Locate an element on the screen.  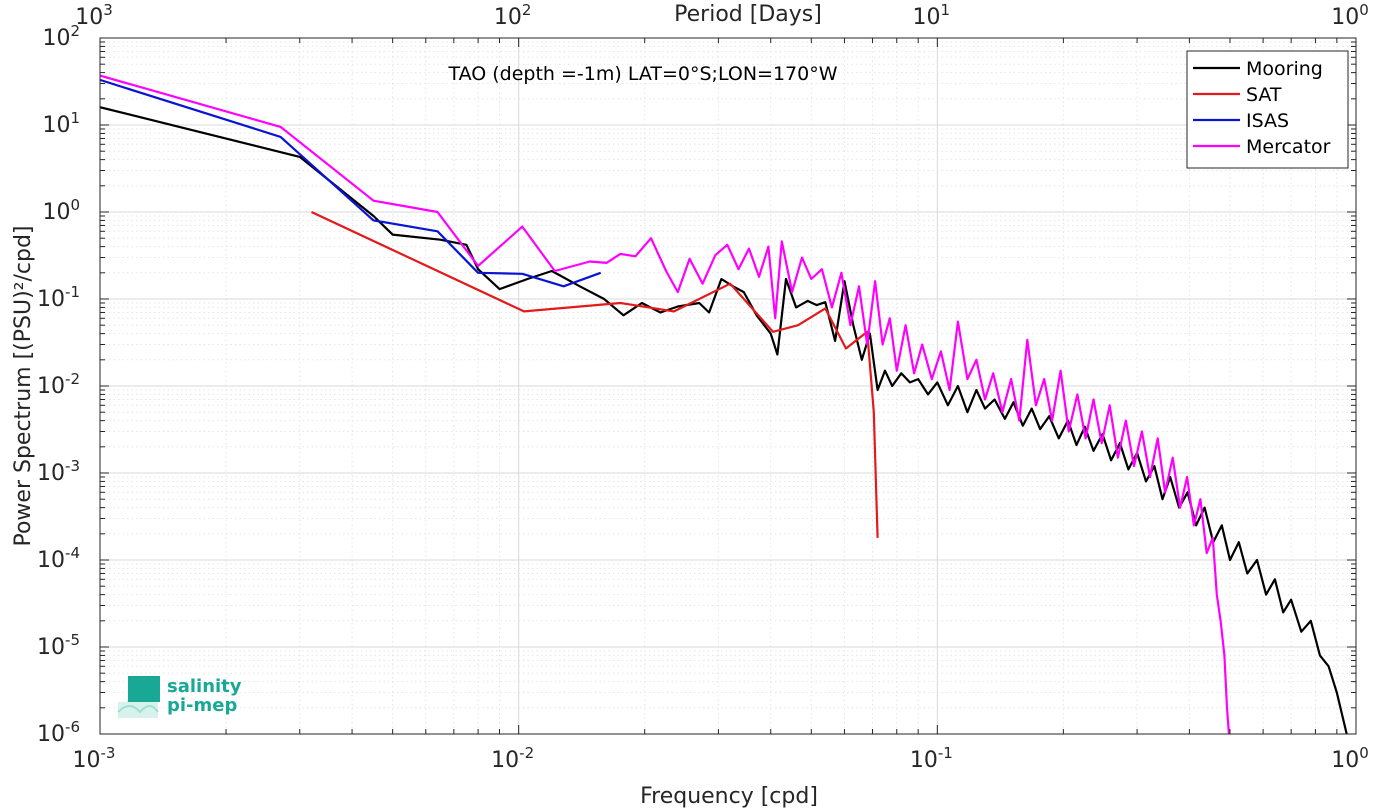
y-axis-title-text: Power Spectrum [(PSU)²/cpd] is located at coordinates (23, 385).